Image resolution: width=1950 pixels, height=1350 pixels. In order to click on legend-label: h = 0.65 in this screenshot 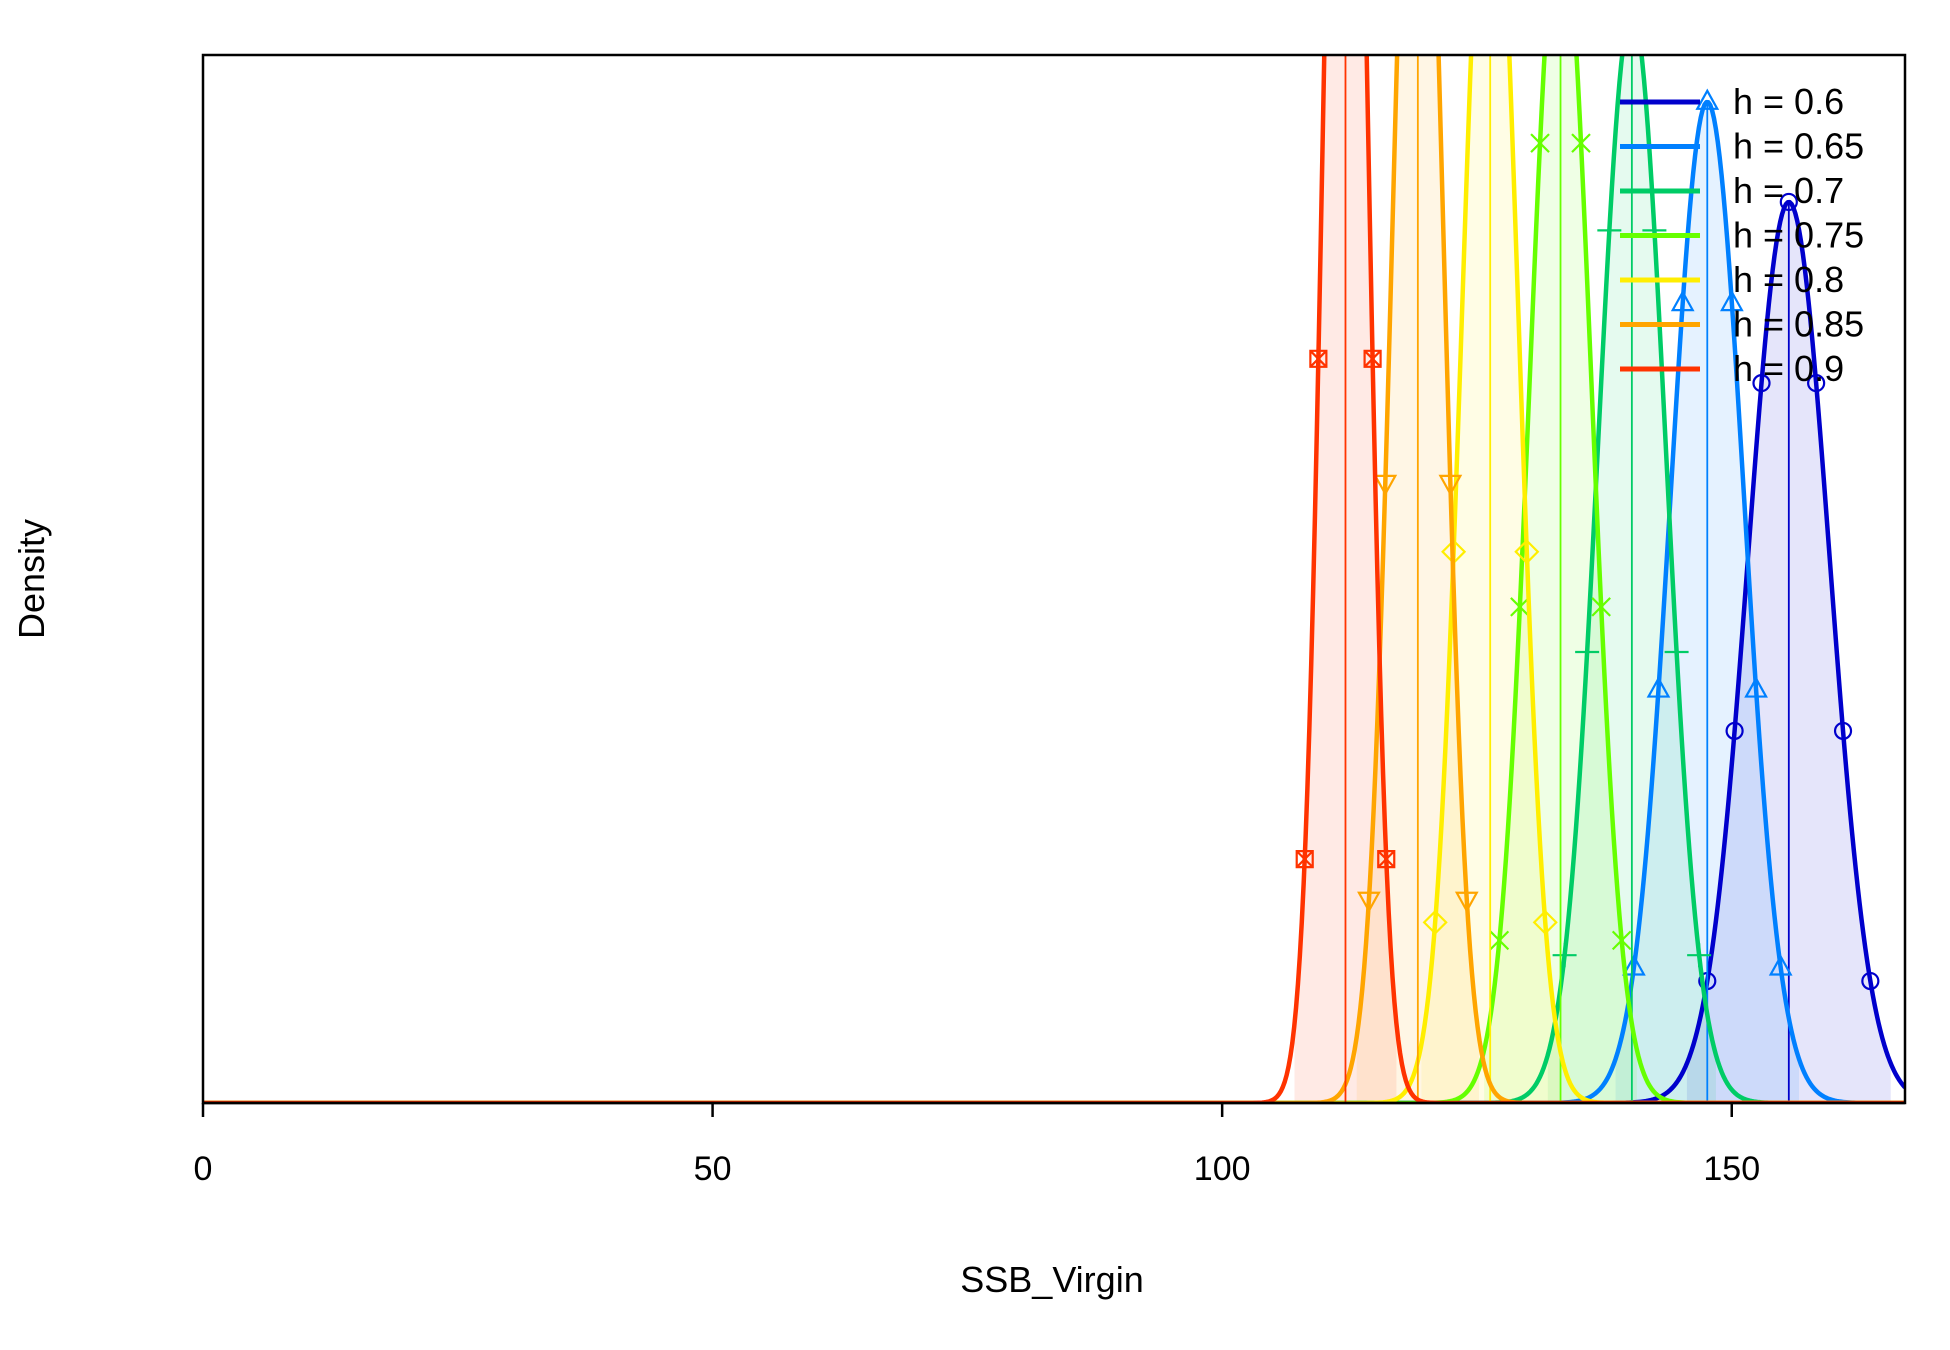, I will do `click(1798, 146)`.